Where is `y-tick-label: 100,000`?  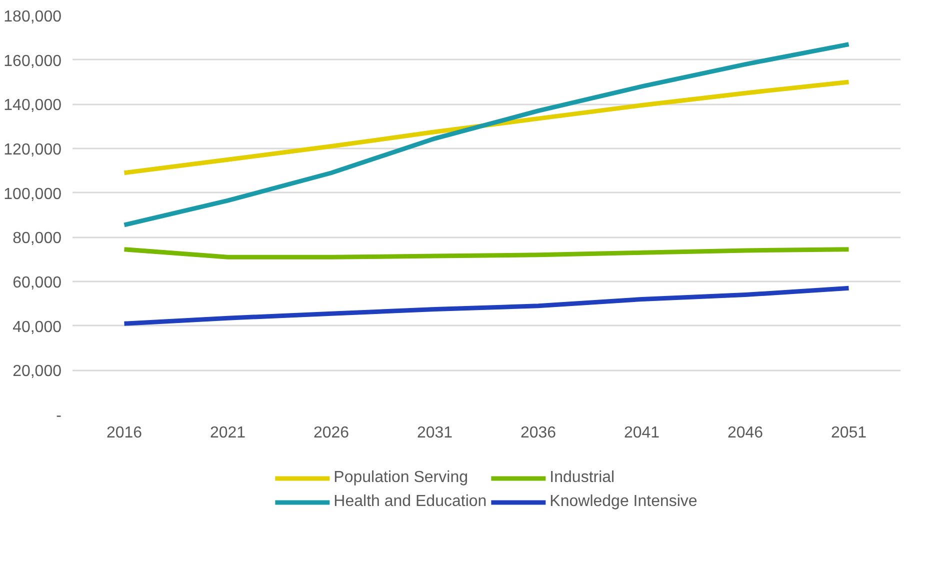
y-tick-label: 100,000 is located at coordinates (33, 194).